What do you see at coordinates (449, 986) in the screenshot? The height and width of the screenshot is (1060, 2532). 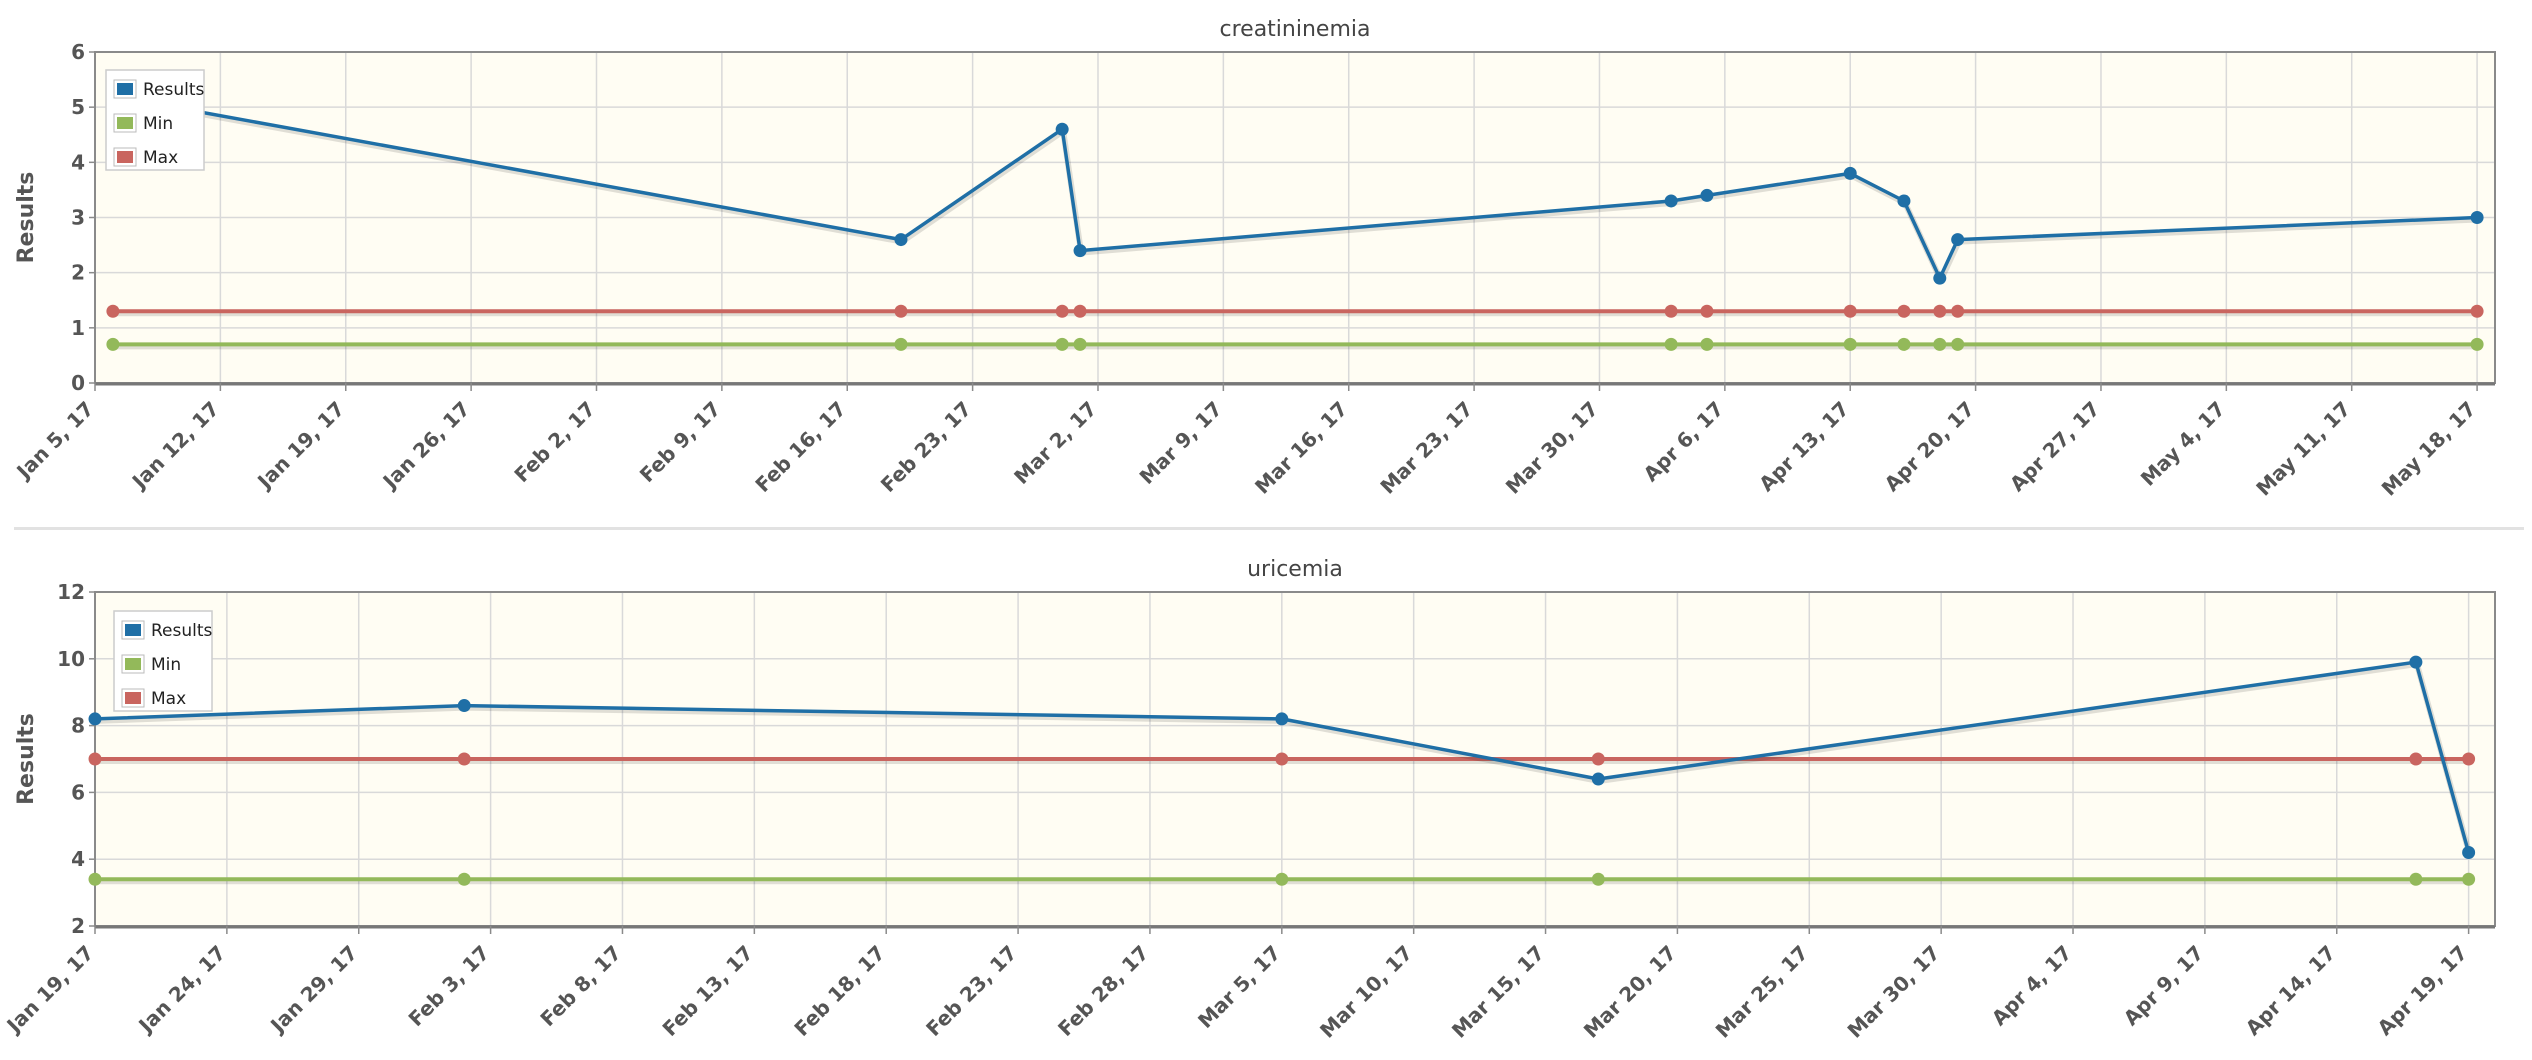 I see `x-tick-label: Feb 3, 17` at bounding box center [449, 986].